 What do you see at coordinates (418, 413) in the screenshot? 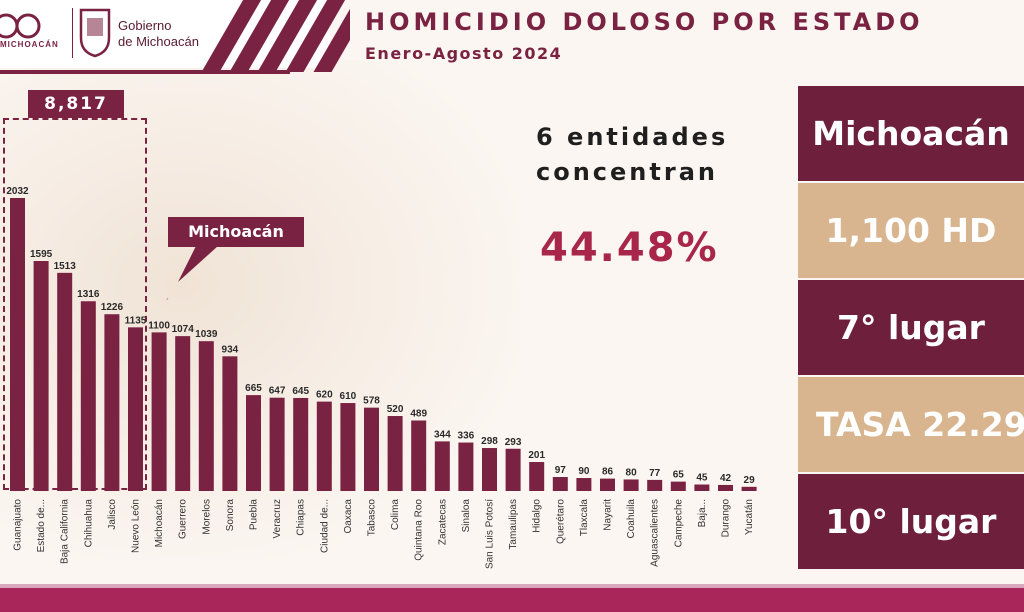
I see `bar-value-label-17: 489` at bounding box center [418, 413].